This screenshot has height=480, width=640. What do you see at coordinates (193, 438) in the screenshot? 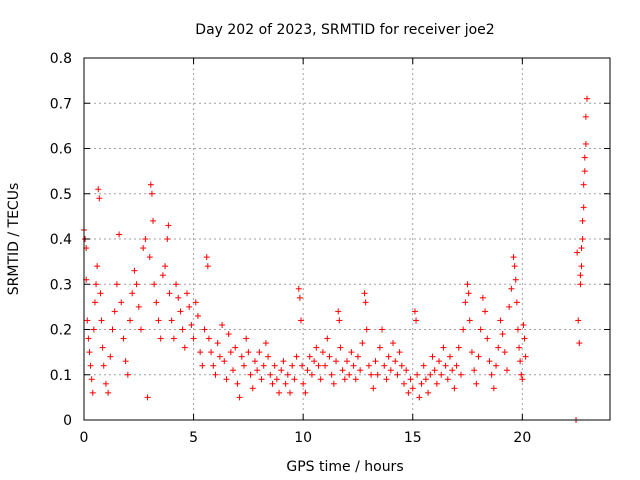
I see `x-tick-label: 5` at bounding box center [193, 438].